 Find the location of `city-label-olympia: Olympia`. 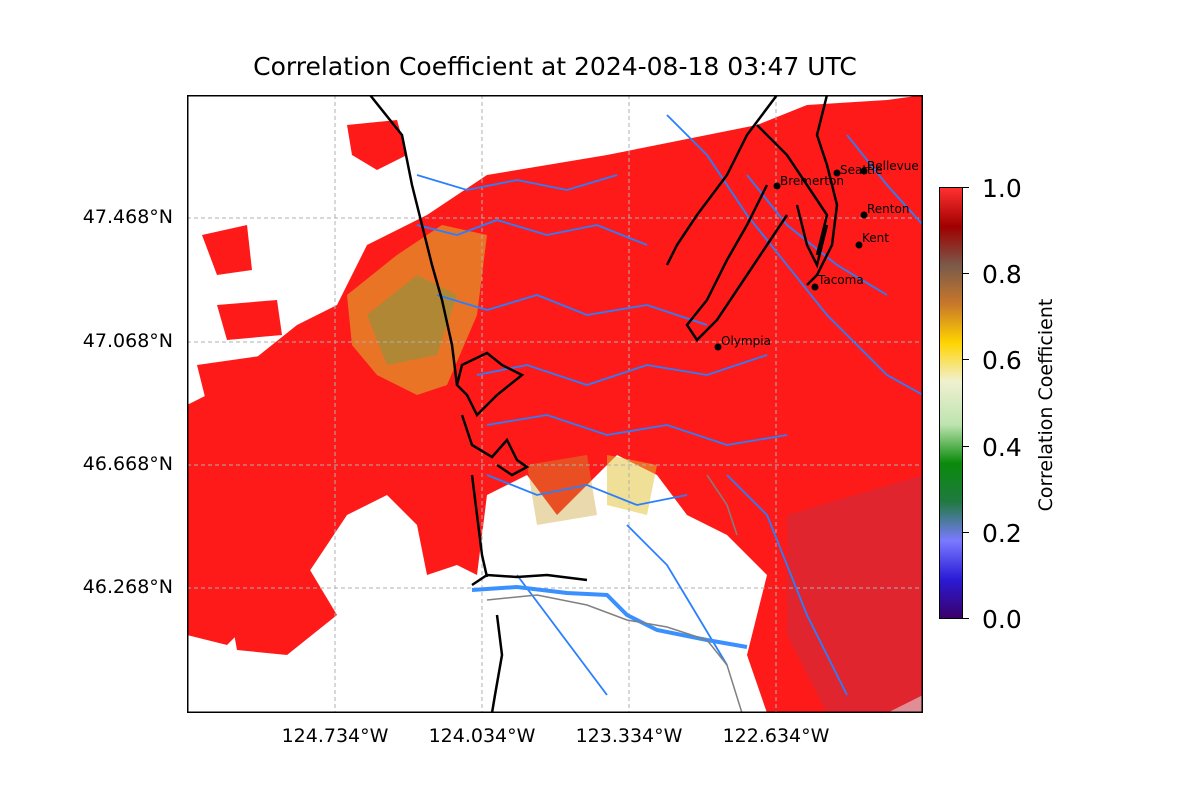

city-label-olympia: Olympia is located at coordinates (746, 341).